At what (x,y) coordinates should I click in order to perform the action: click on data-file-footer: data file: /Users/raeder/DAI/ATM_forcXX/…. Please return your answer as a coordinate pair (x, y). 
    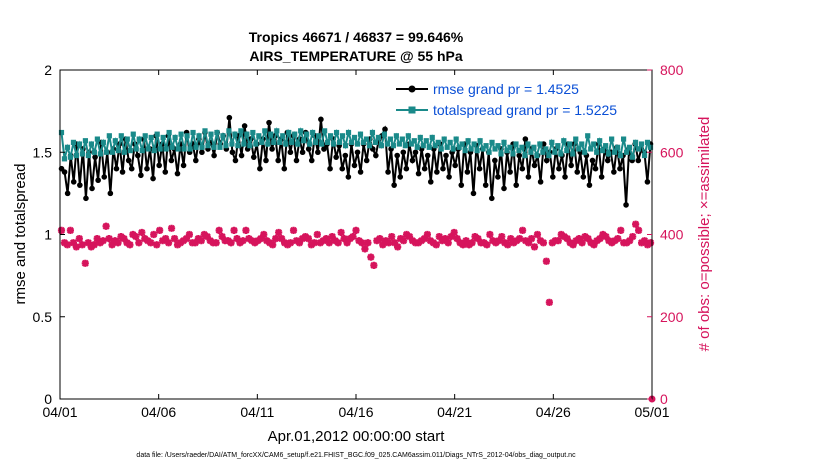
    Looking at the image, I should click on (356, 455).